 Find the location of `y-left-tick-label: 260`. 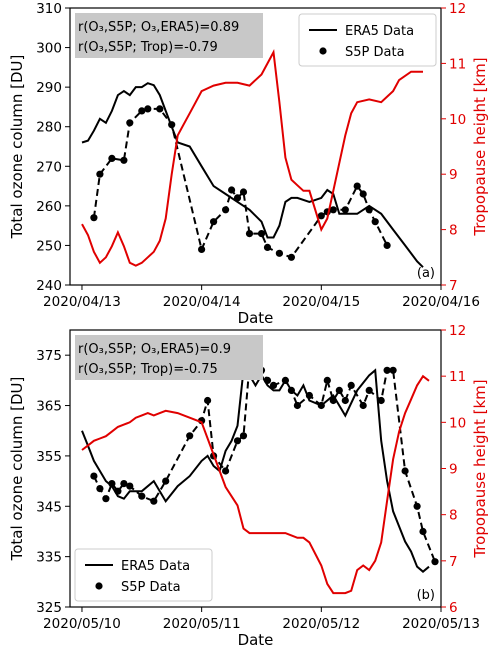

y-left-tick-label: 260 is located at coordinates (49, 207).